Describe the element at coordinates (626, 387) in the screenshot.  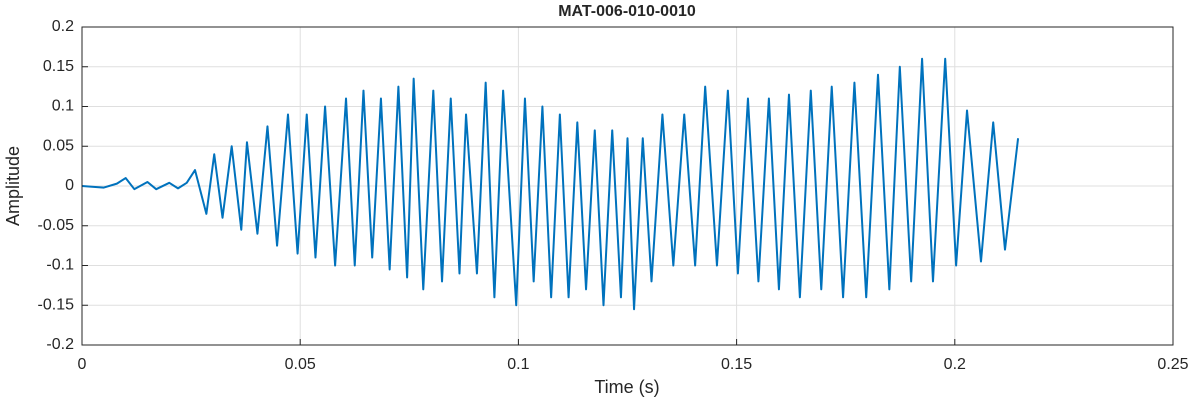
I see `x-axis-label: Time (s)` at that location.